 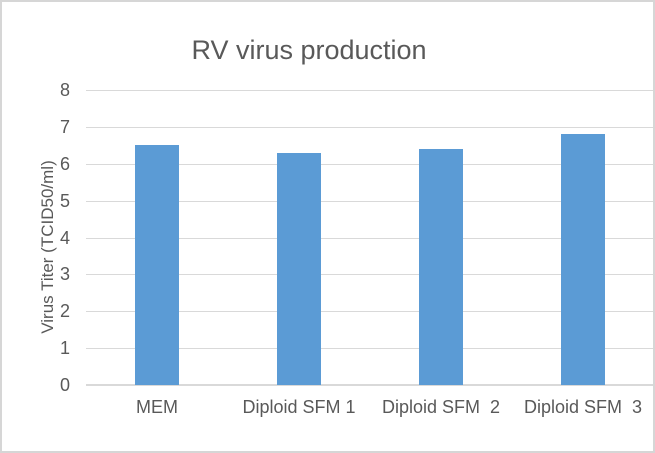 What do you see at coordinates (299, 407) in the screenshot?
I see `x-category-label-diploid-sfm-1: Diploid SFM 1` at bounding box center [299, 407].